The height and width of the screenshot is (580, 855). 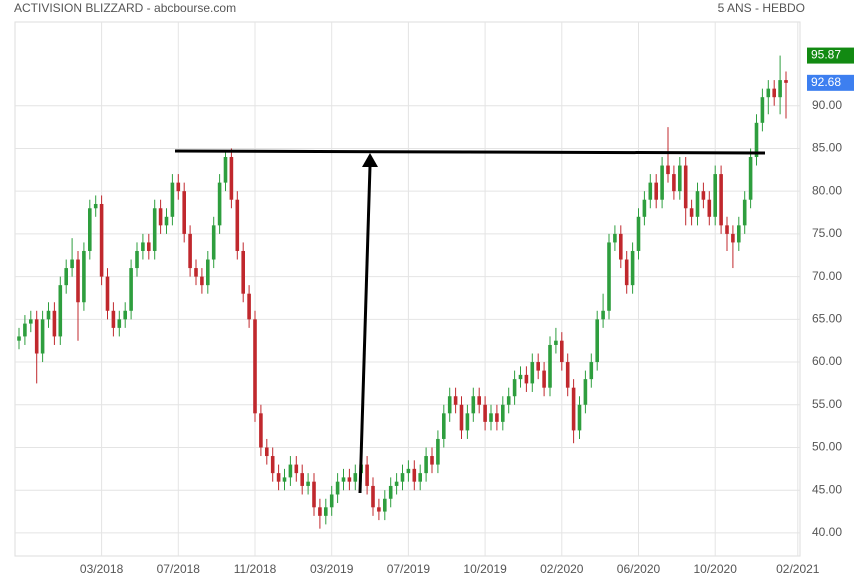 What do you see at coordinates (716, 569) in the screenshot?
I see `x-tick-label: 10/2020` at bounding box center [716, 569].